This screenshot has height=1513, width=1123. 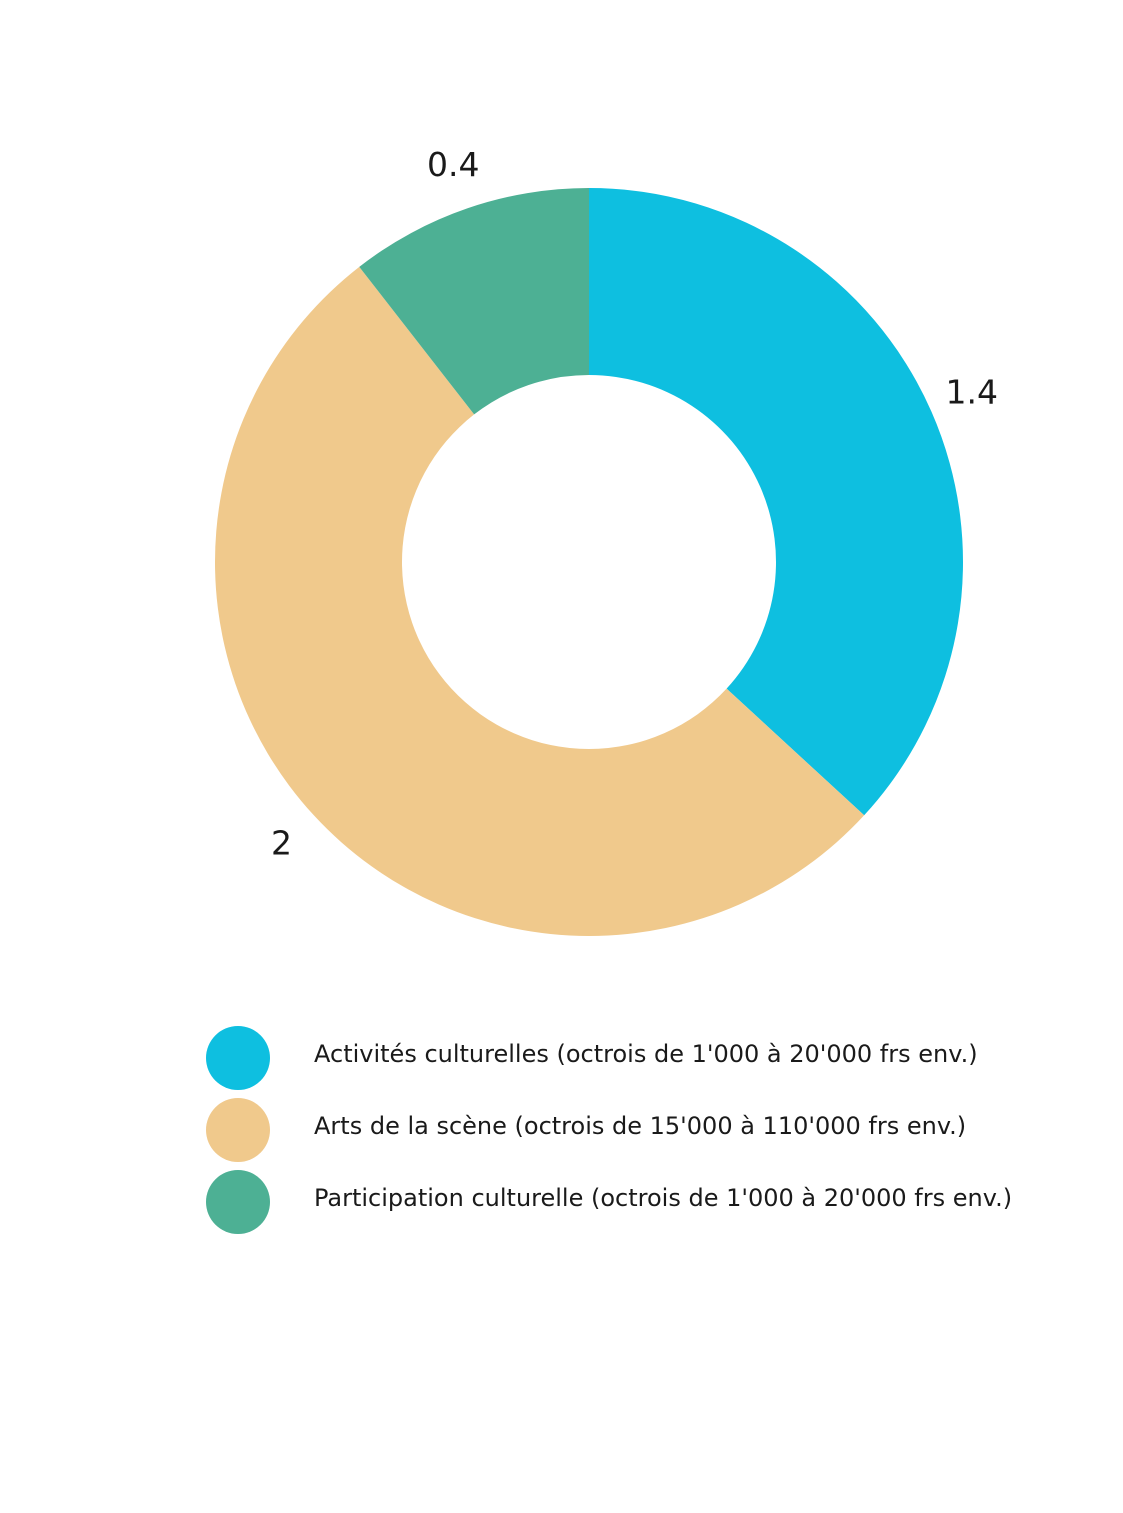 What do you see at coordinates (453, 164) in the screenshot?
I see `data-label-participation-culturelle: 0.4` at bounding box center [453, 164].